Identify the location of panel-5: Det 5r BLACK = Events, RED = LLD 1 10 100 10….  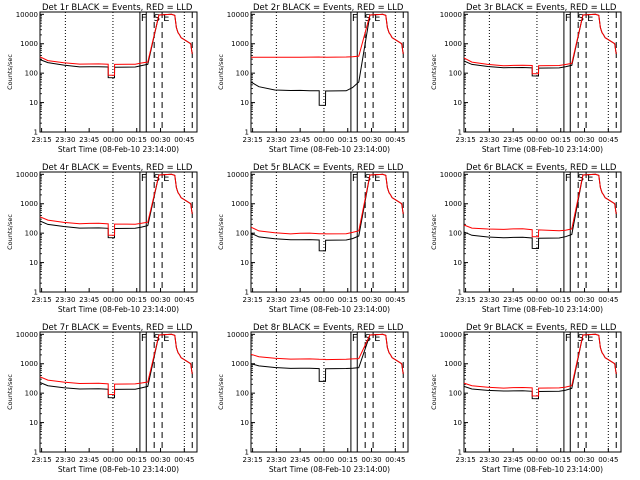
(313, 238).